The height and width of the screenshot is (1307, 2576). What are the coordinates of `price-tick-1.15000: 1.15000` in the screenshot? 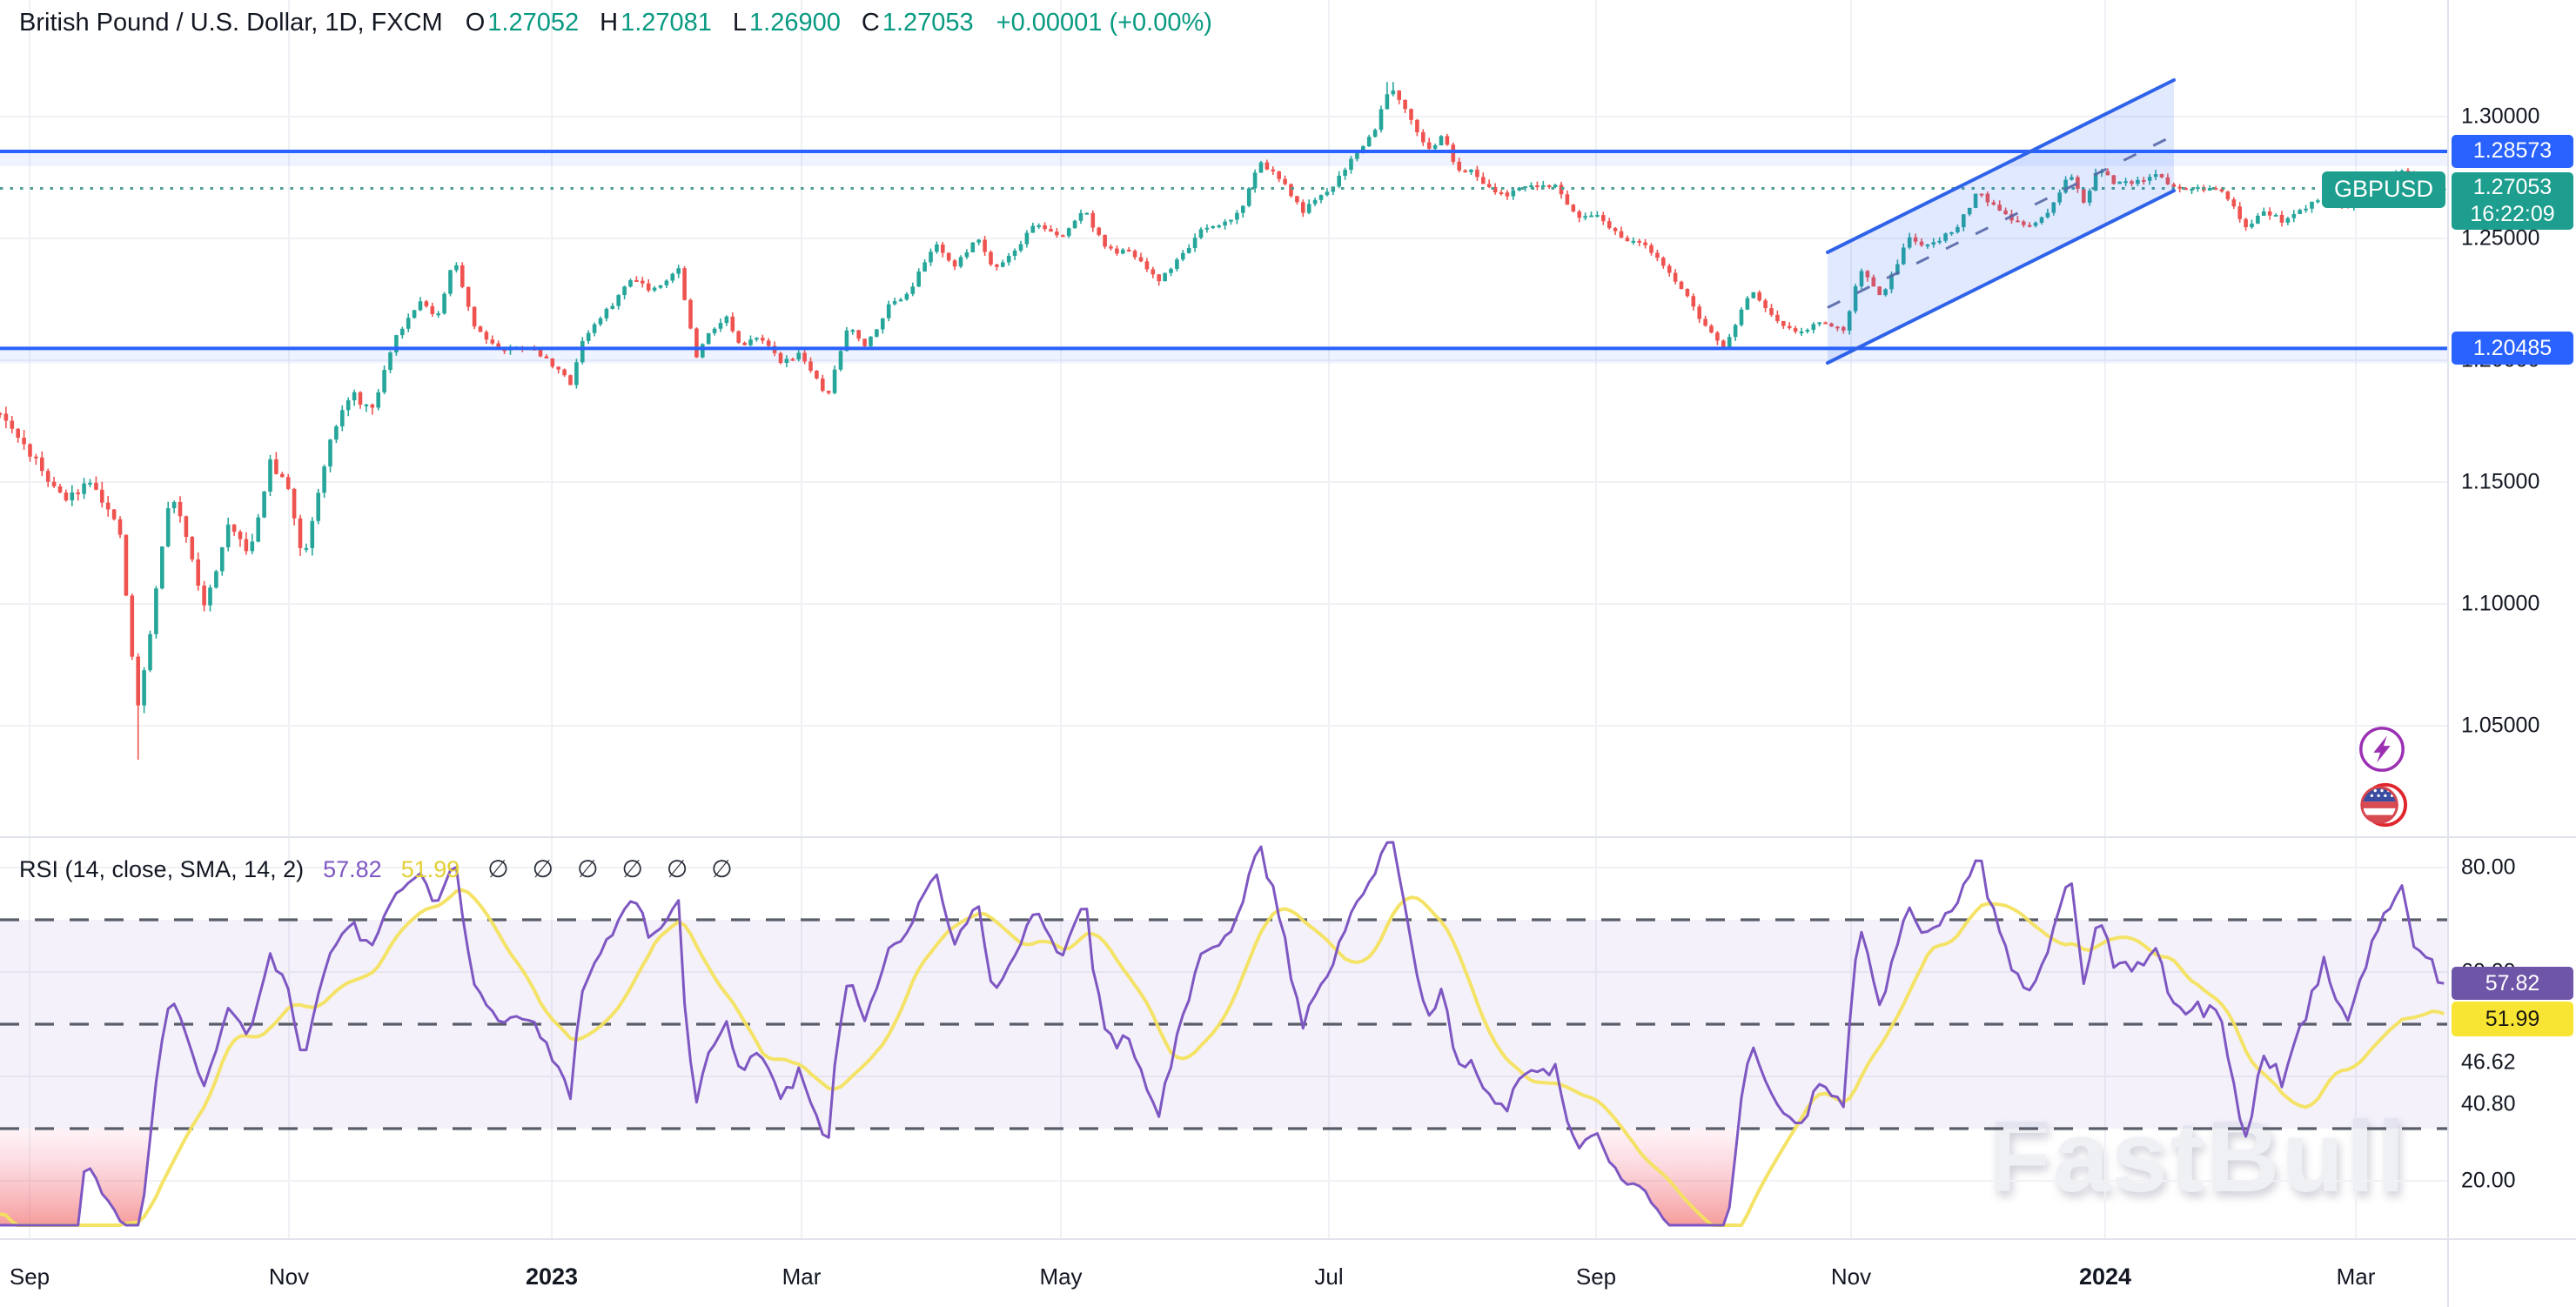 It's located at (2500, 482).